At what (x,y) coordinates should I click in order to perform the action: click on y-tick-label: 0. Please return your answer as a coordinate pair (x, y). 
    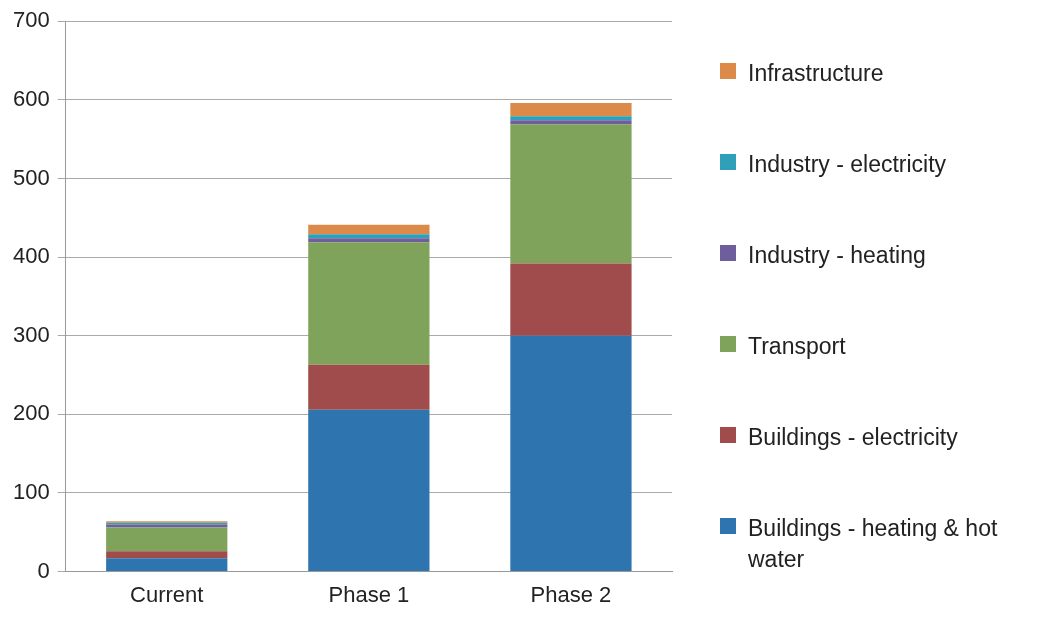
    Looking at the image, I should click on (43, 570).